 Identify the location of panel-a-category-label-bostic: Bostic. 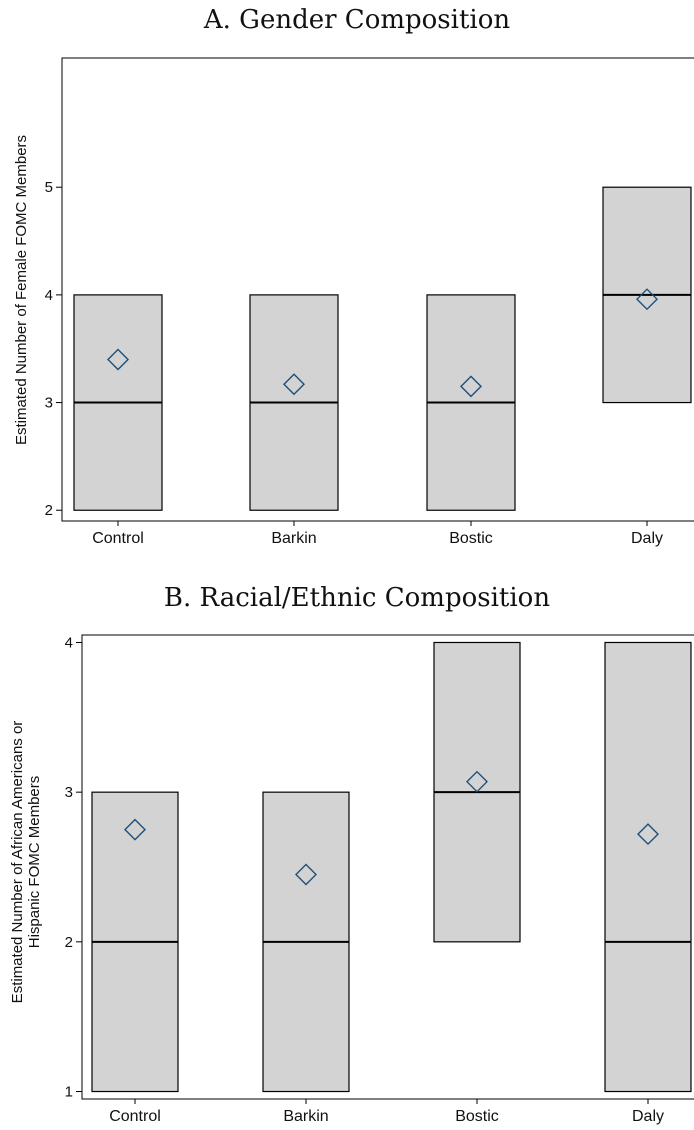
(471, 538).